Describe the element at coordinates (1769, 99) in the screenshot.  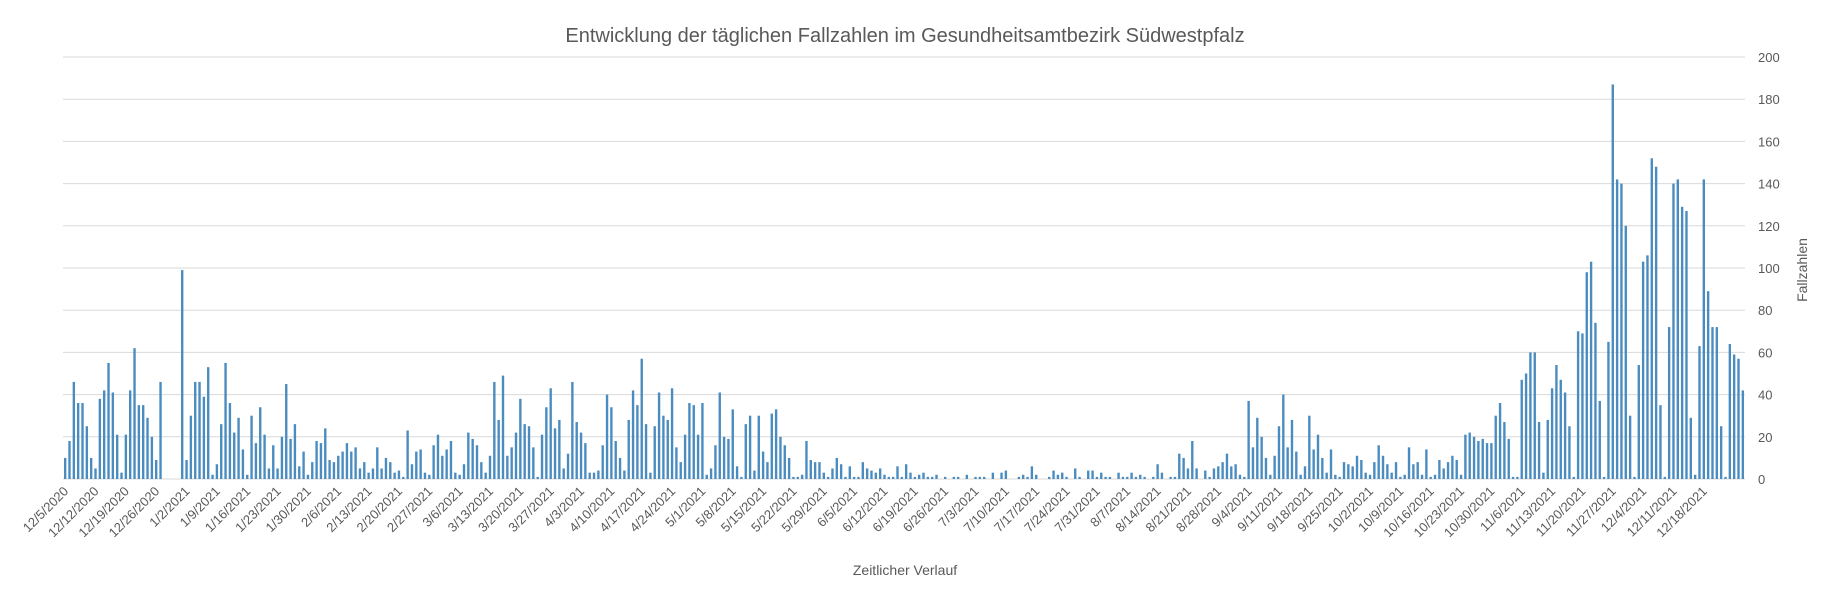
I see `y-tick-label: 180` at that location.